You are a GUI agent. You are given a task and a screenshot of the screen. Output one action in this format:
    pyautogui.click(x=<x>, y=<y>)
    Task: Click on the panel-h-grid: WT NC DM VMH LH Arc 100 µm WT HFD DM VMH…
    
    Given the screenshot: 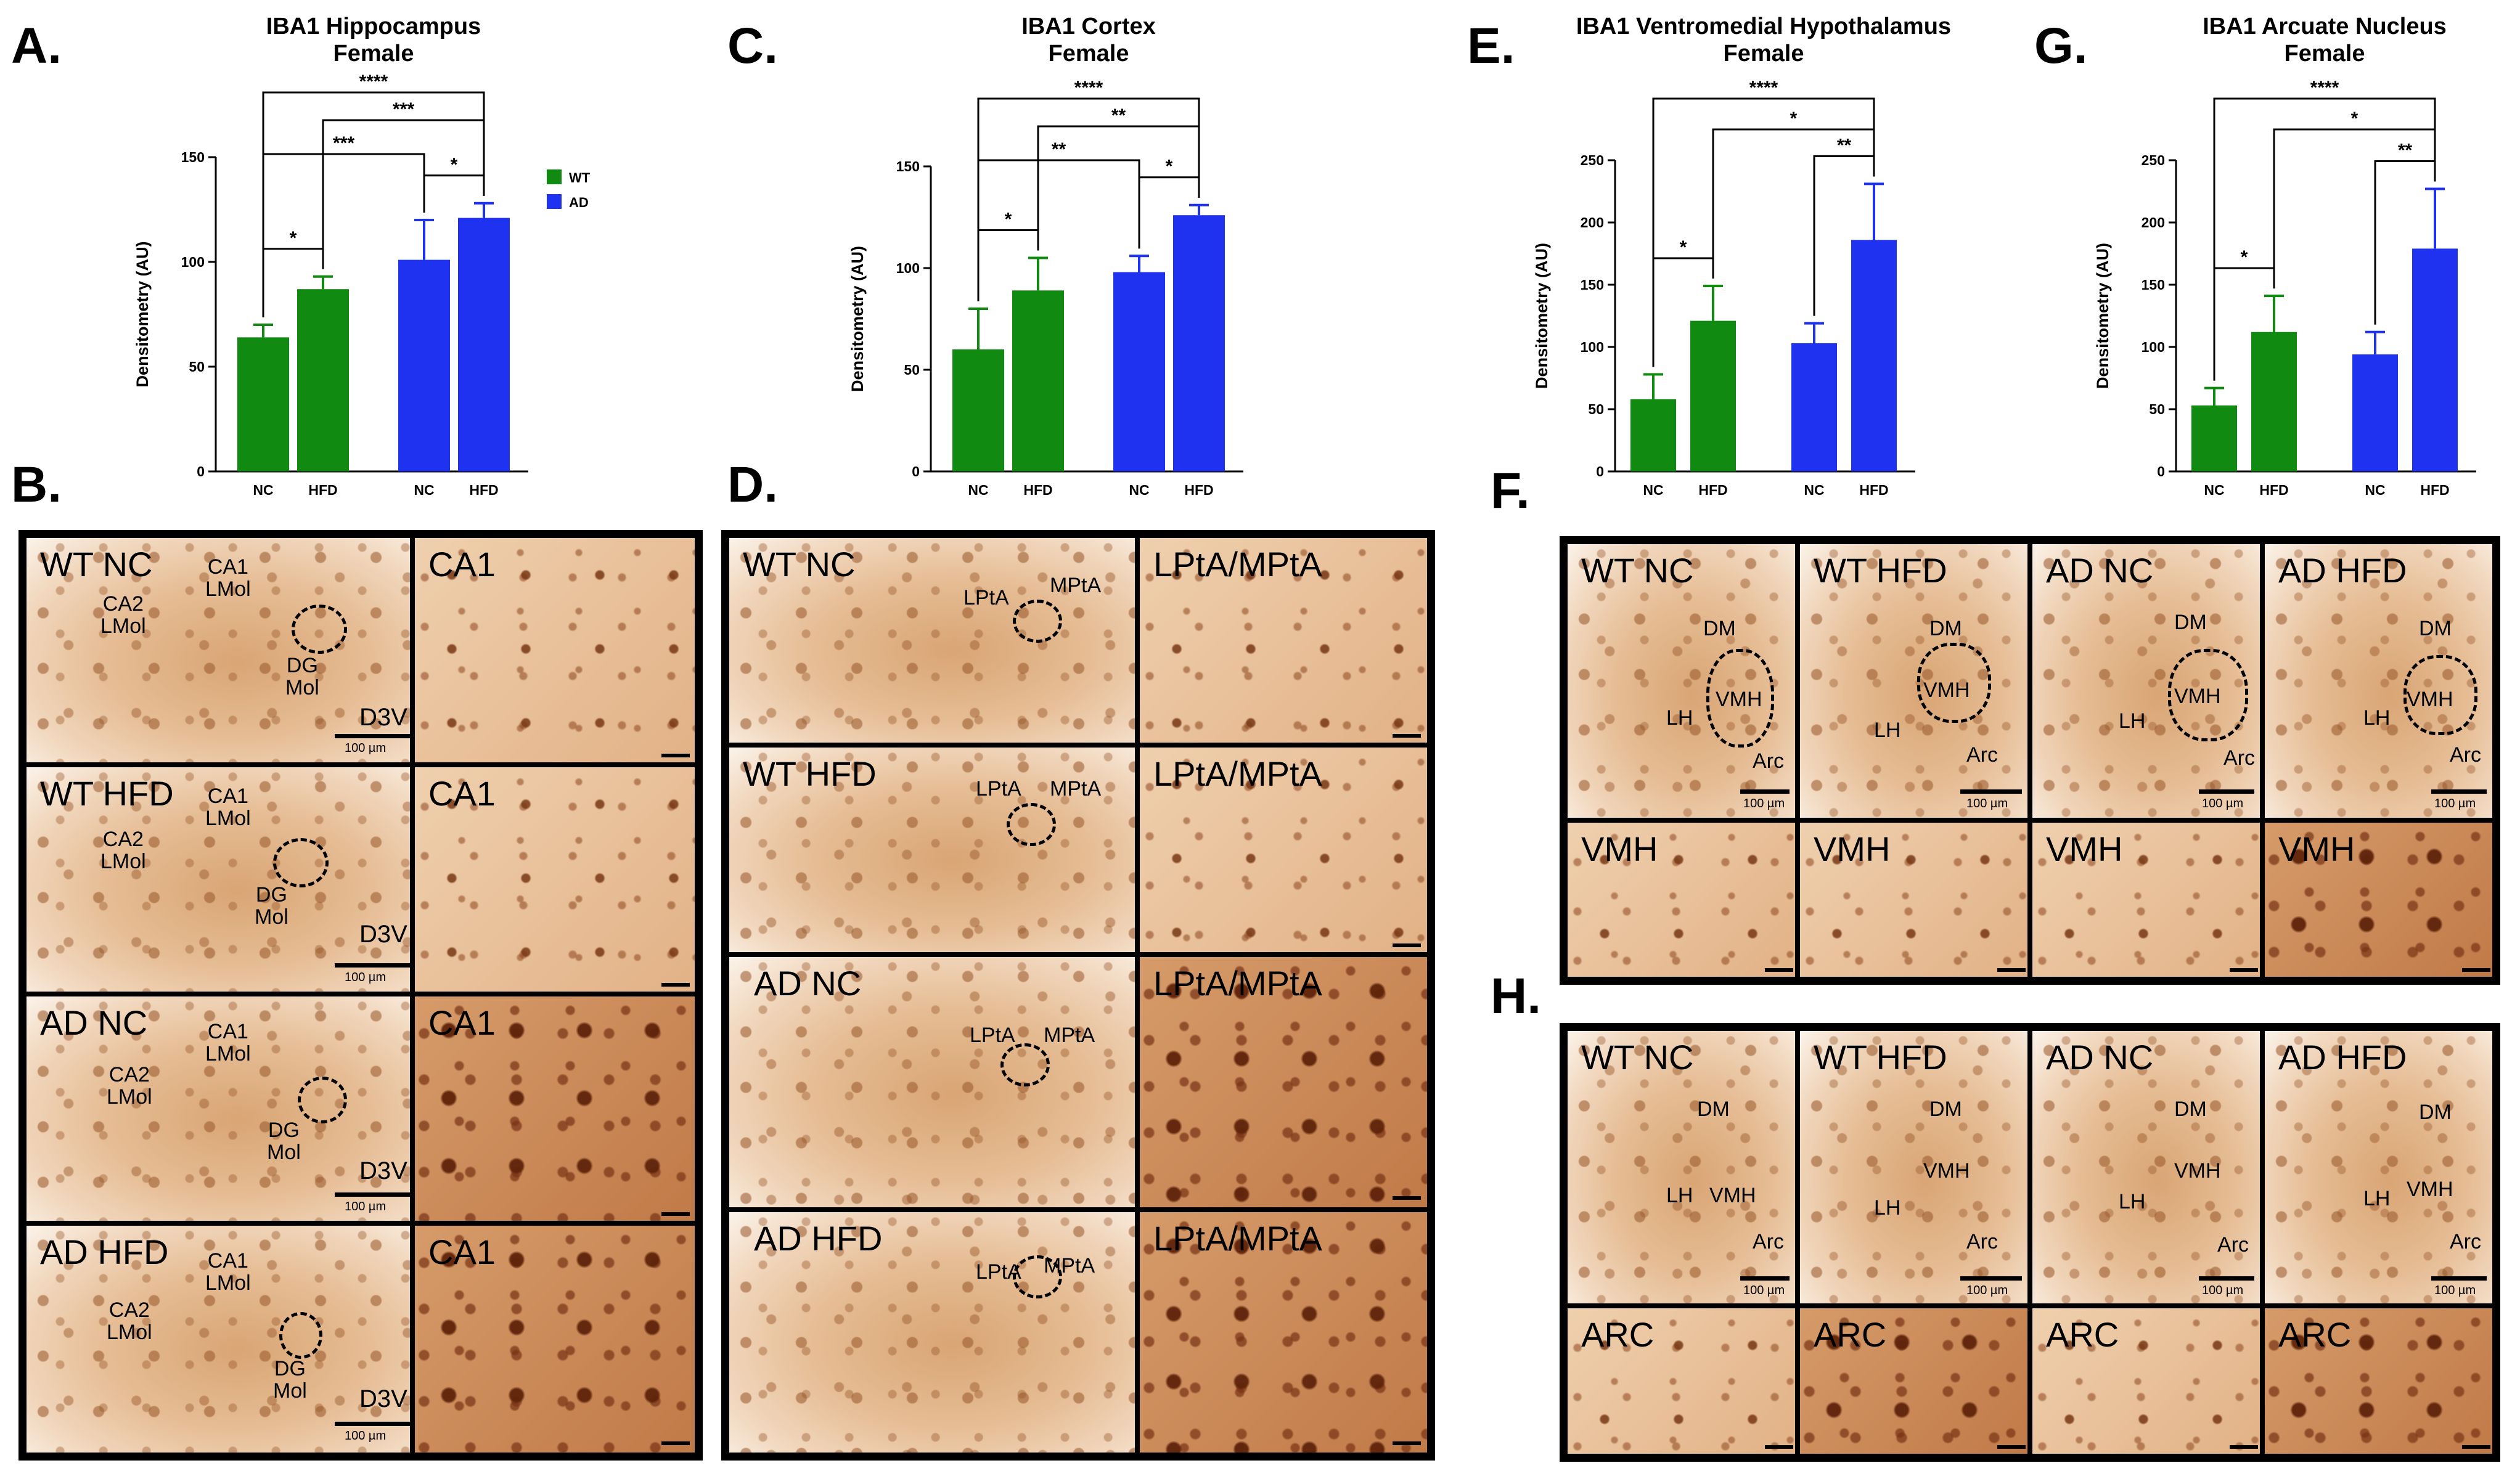 What is the action you would take?
    pyautogui.click(x=2030, y=1242)
    